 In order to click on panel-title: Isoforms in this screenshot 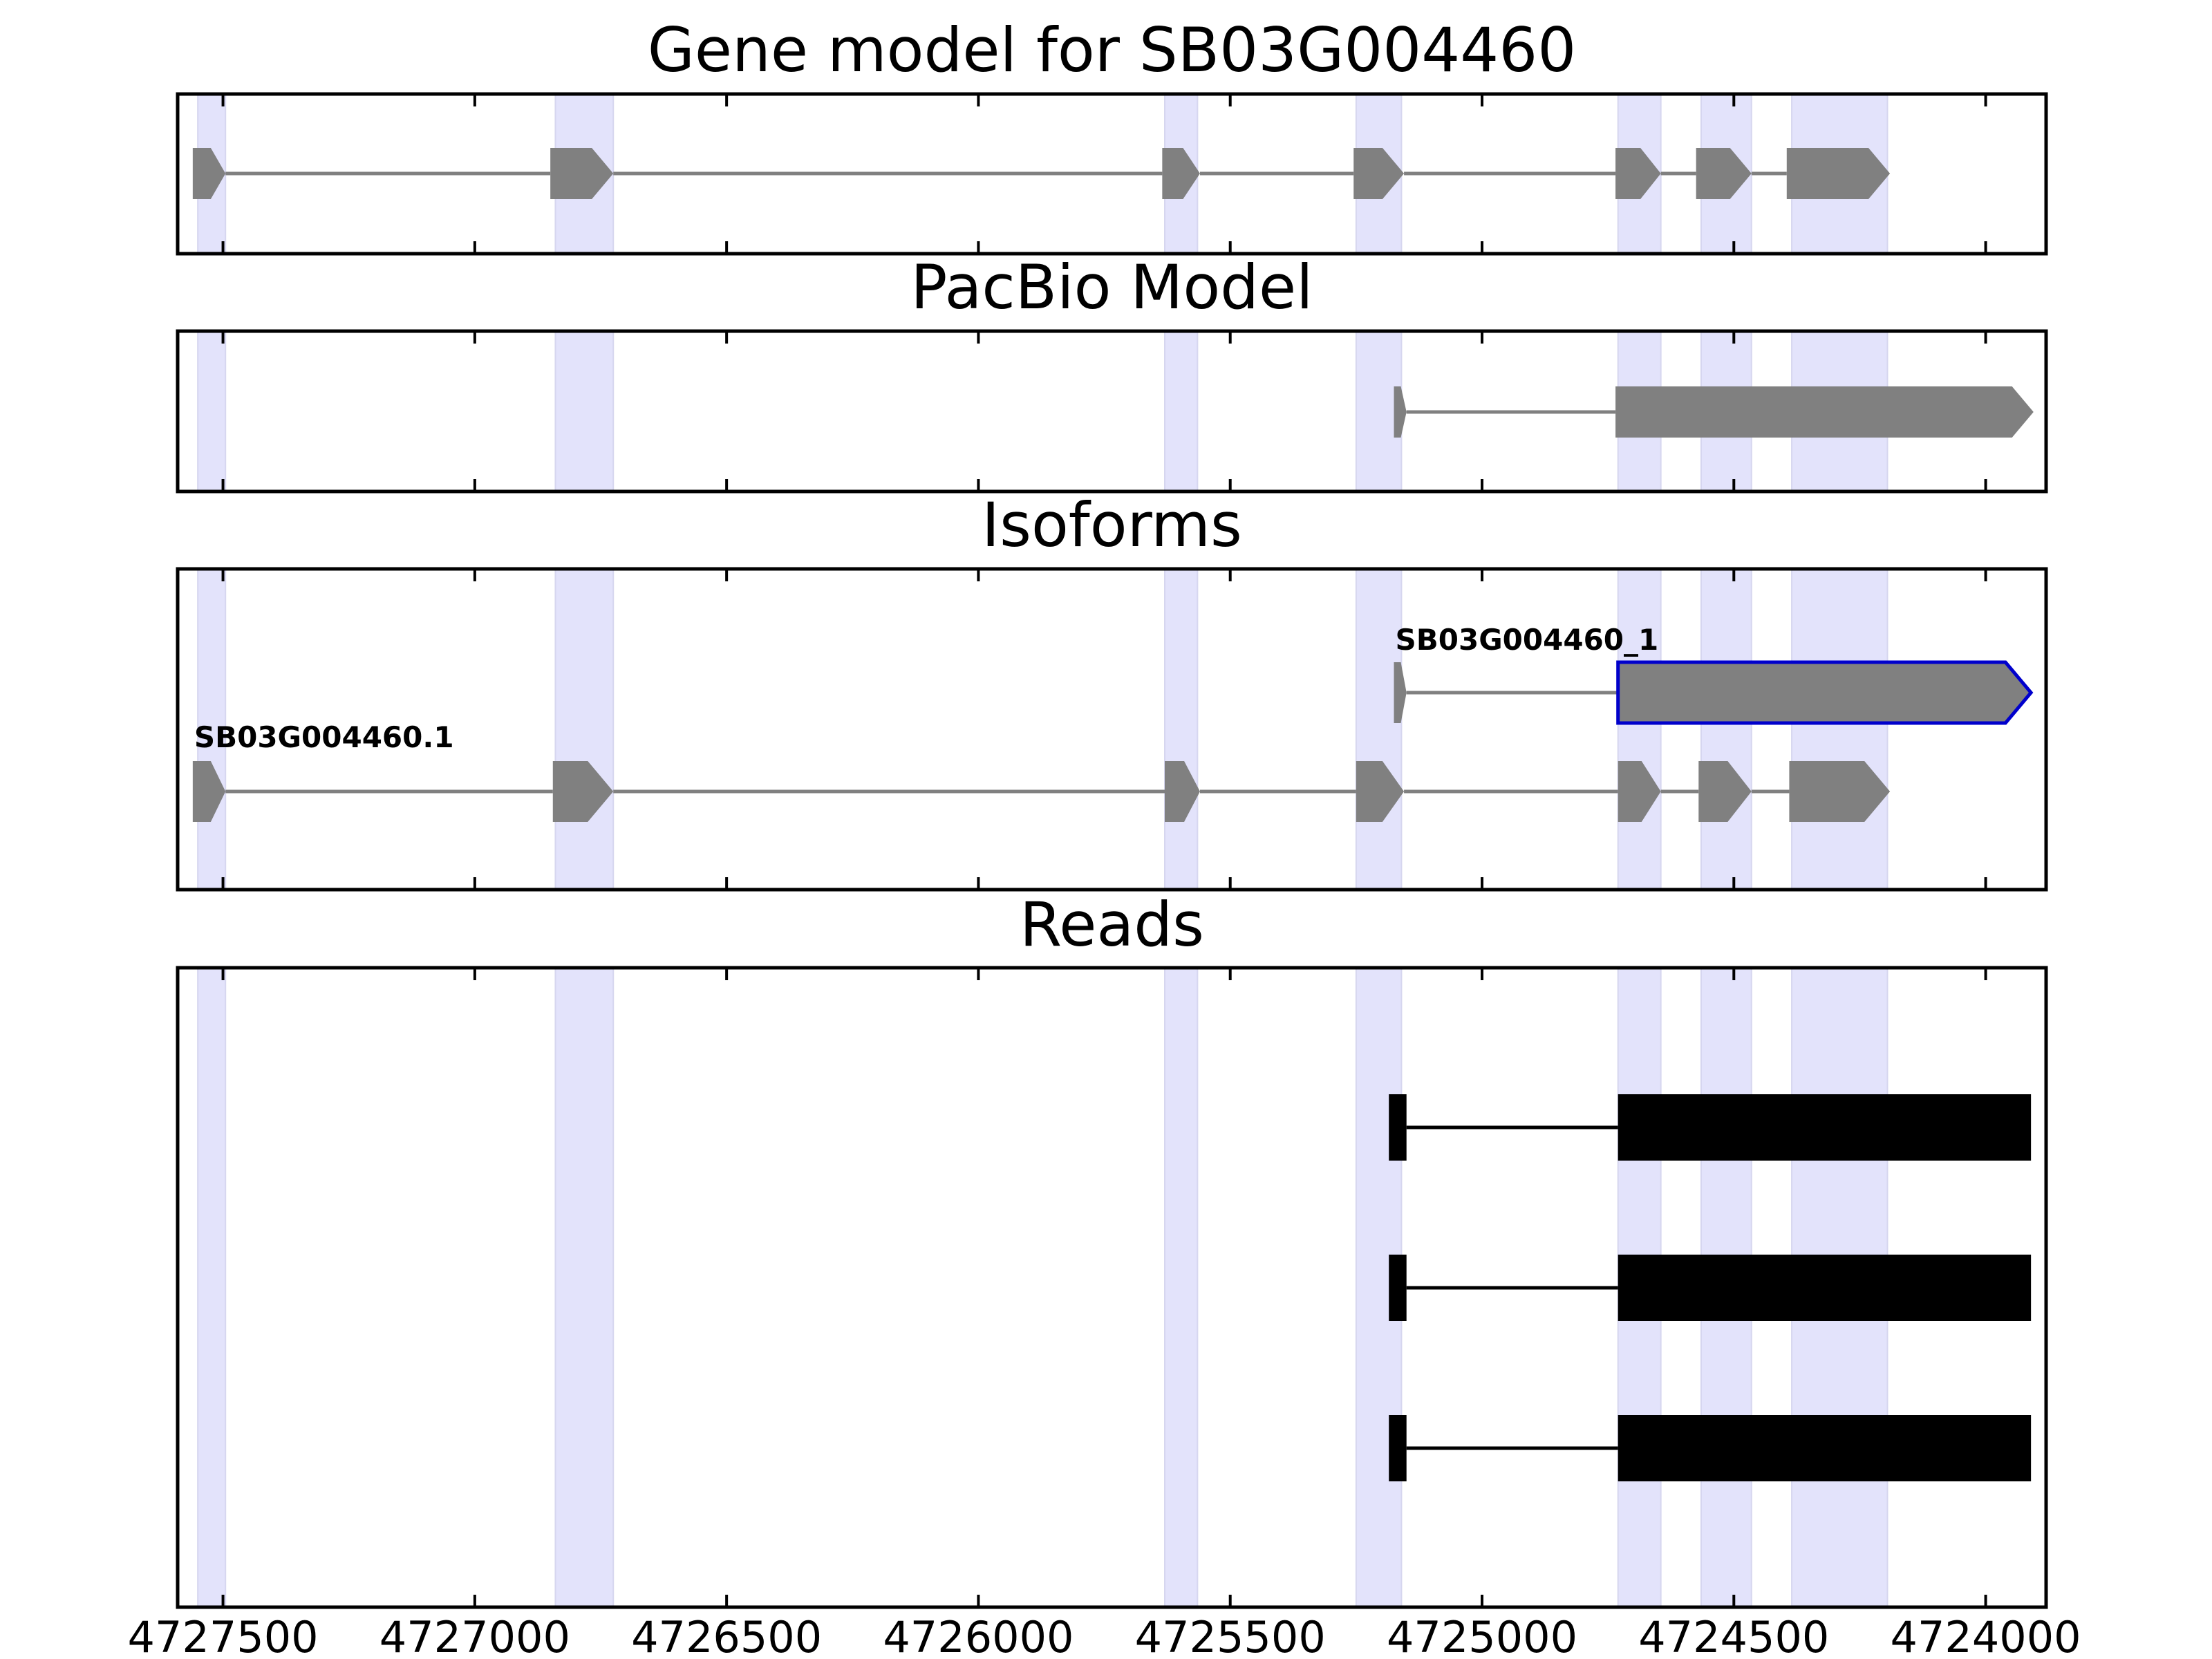, I will do `click(1112, 525)`.